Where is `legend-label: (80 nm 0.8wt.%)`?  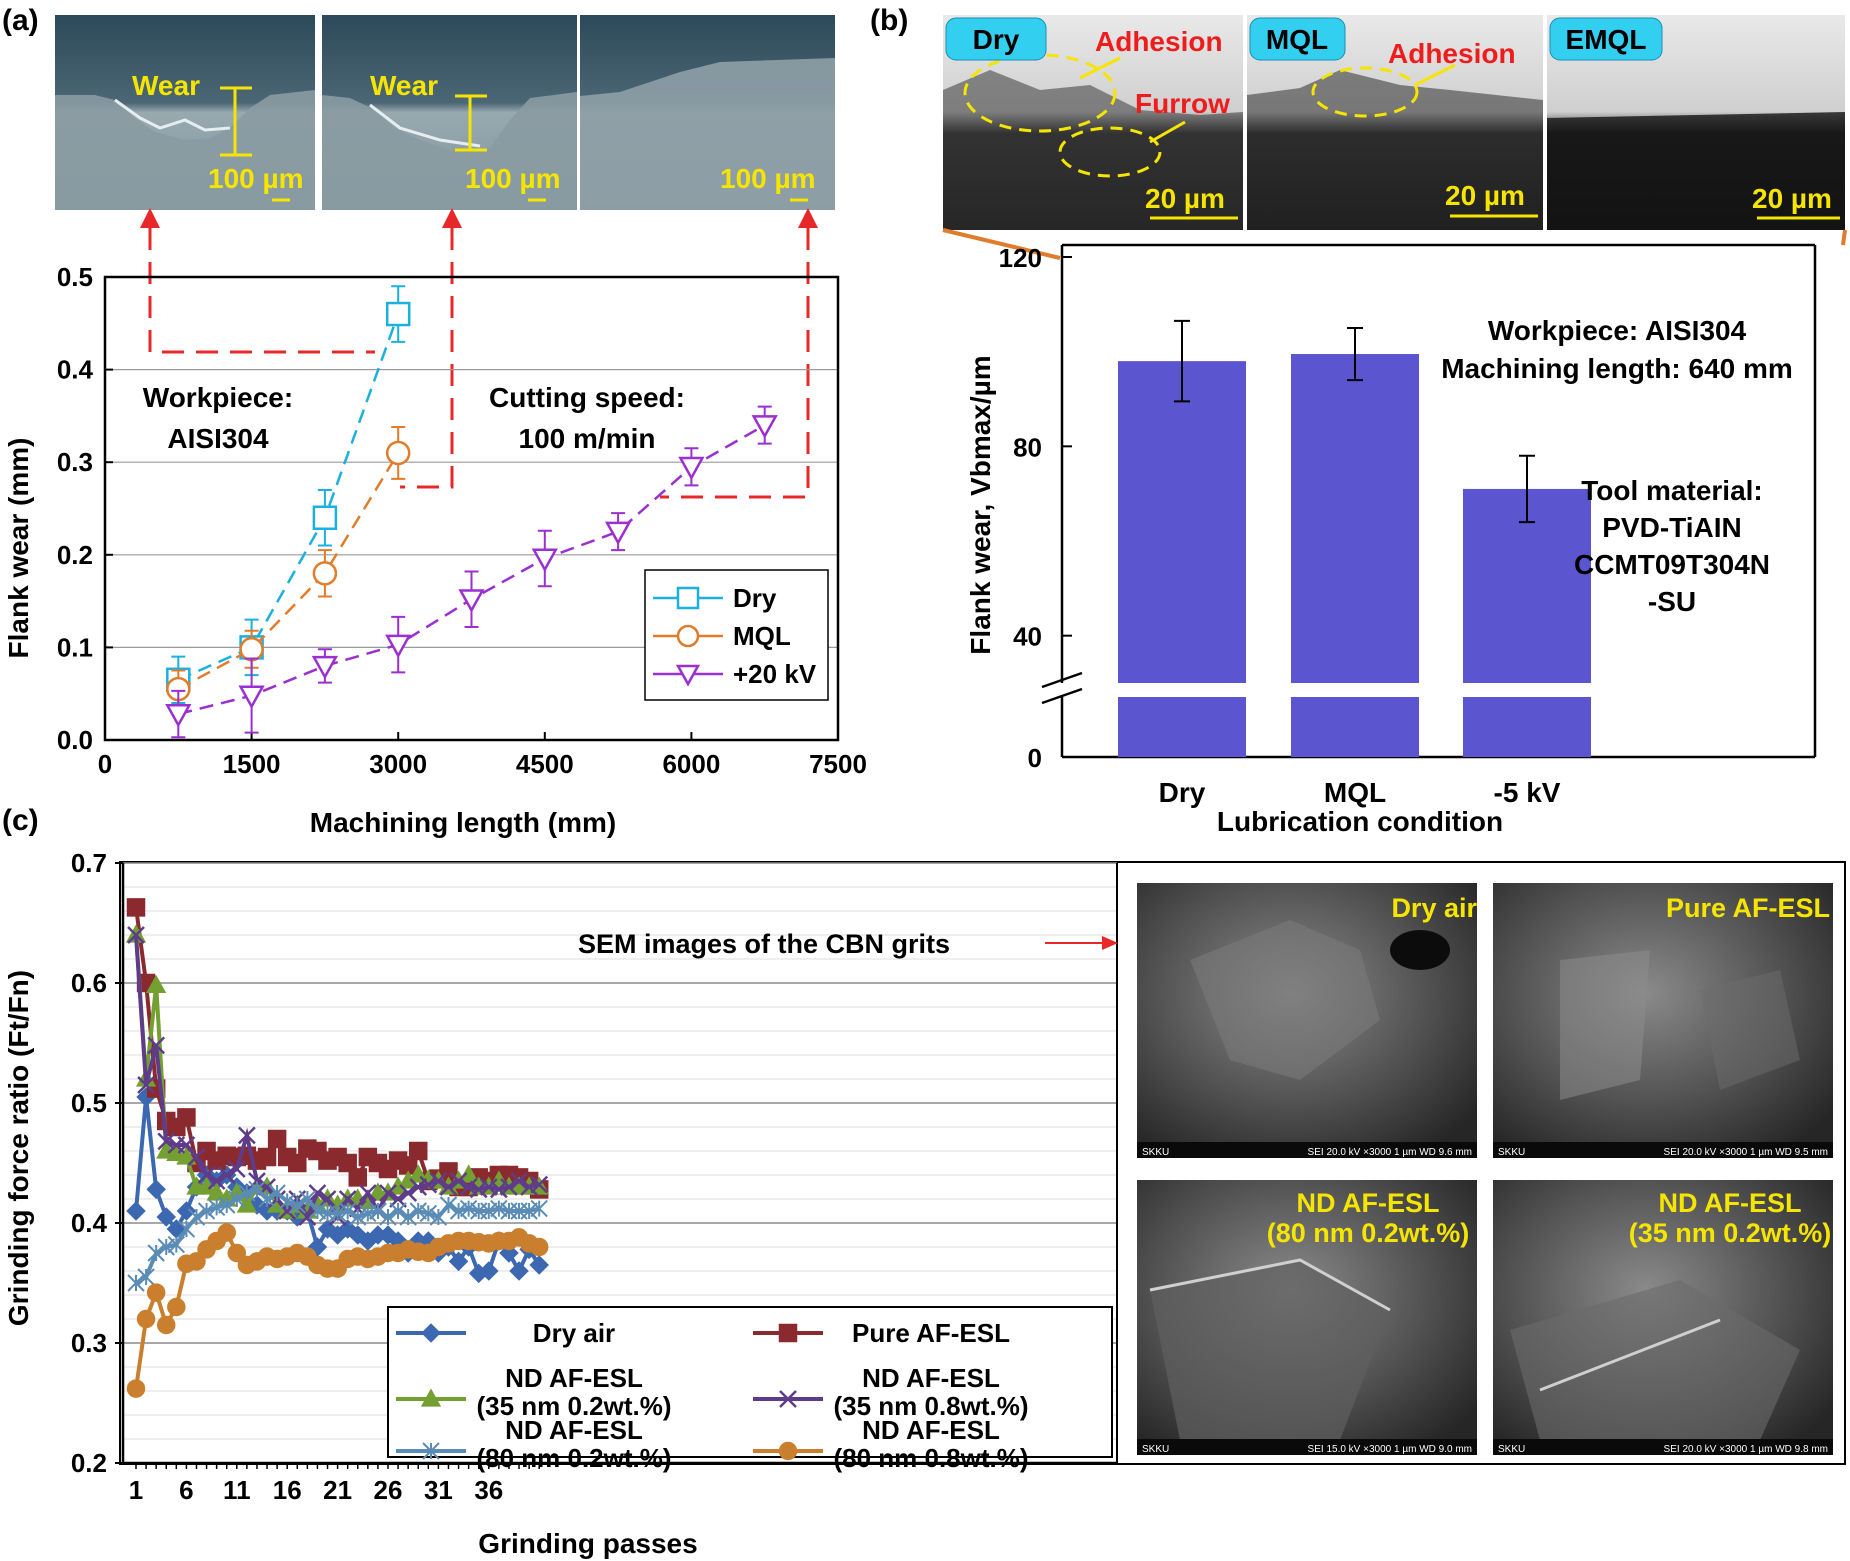
legend-label: (80 nm 0.8wt.%) is located at coordinates (930, 1458).